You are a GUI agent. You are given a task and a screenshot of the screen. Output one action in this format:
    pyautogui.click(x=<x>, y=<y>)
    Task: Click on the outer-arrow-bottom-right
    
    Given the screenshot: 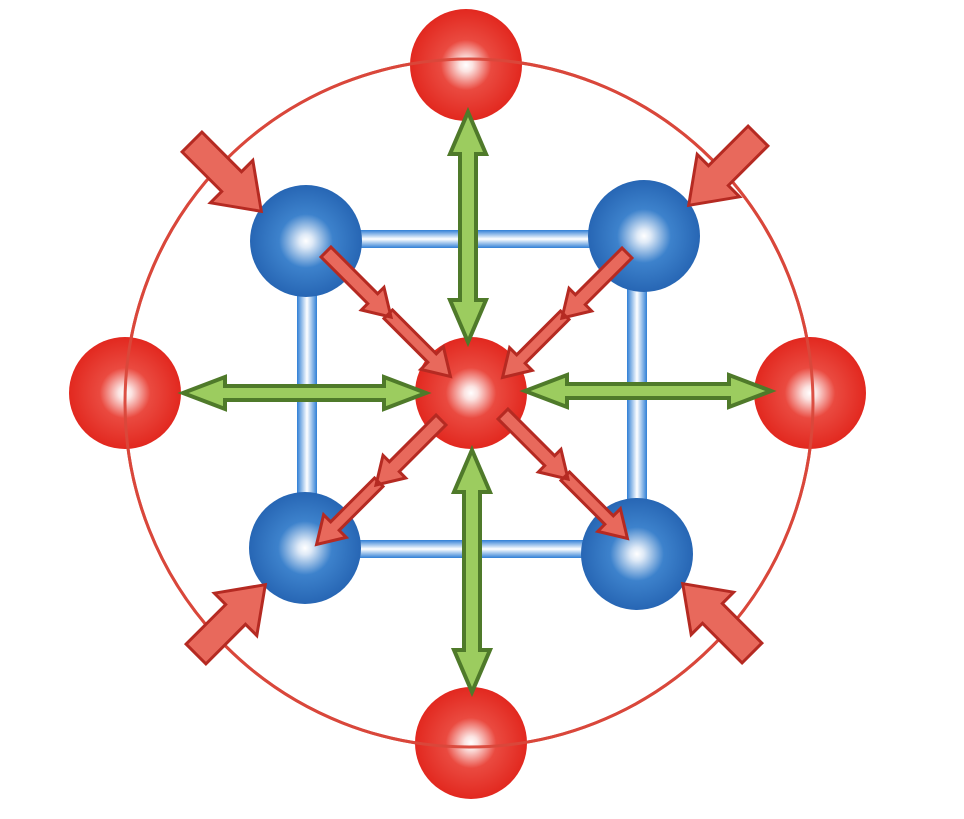 What is the action you would take?
    pyautogui.click(x=722, y=623)
    